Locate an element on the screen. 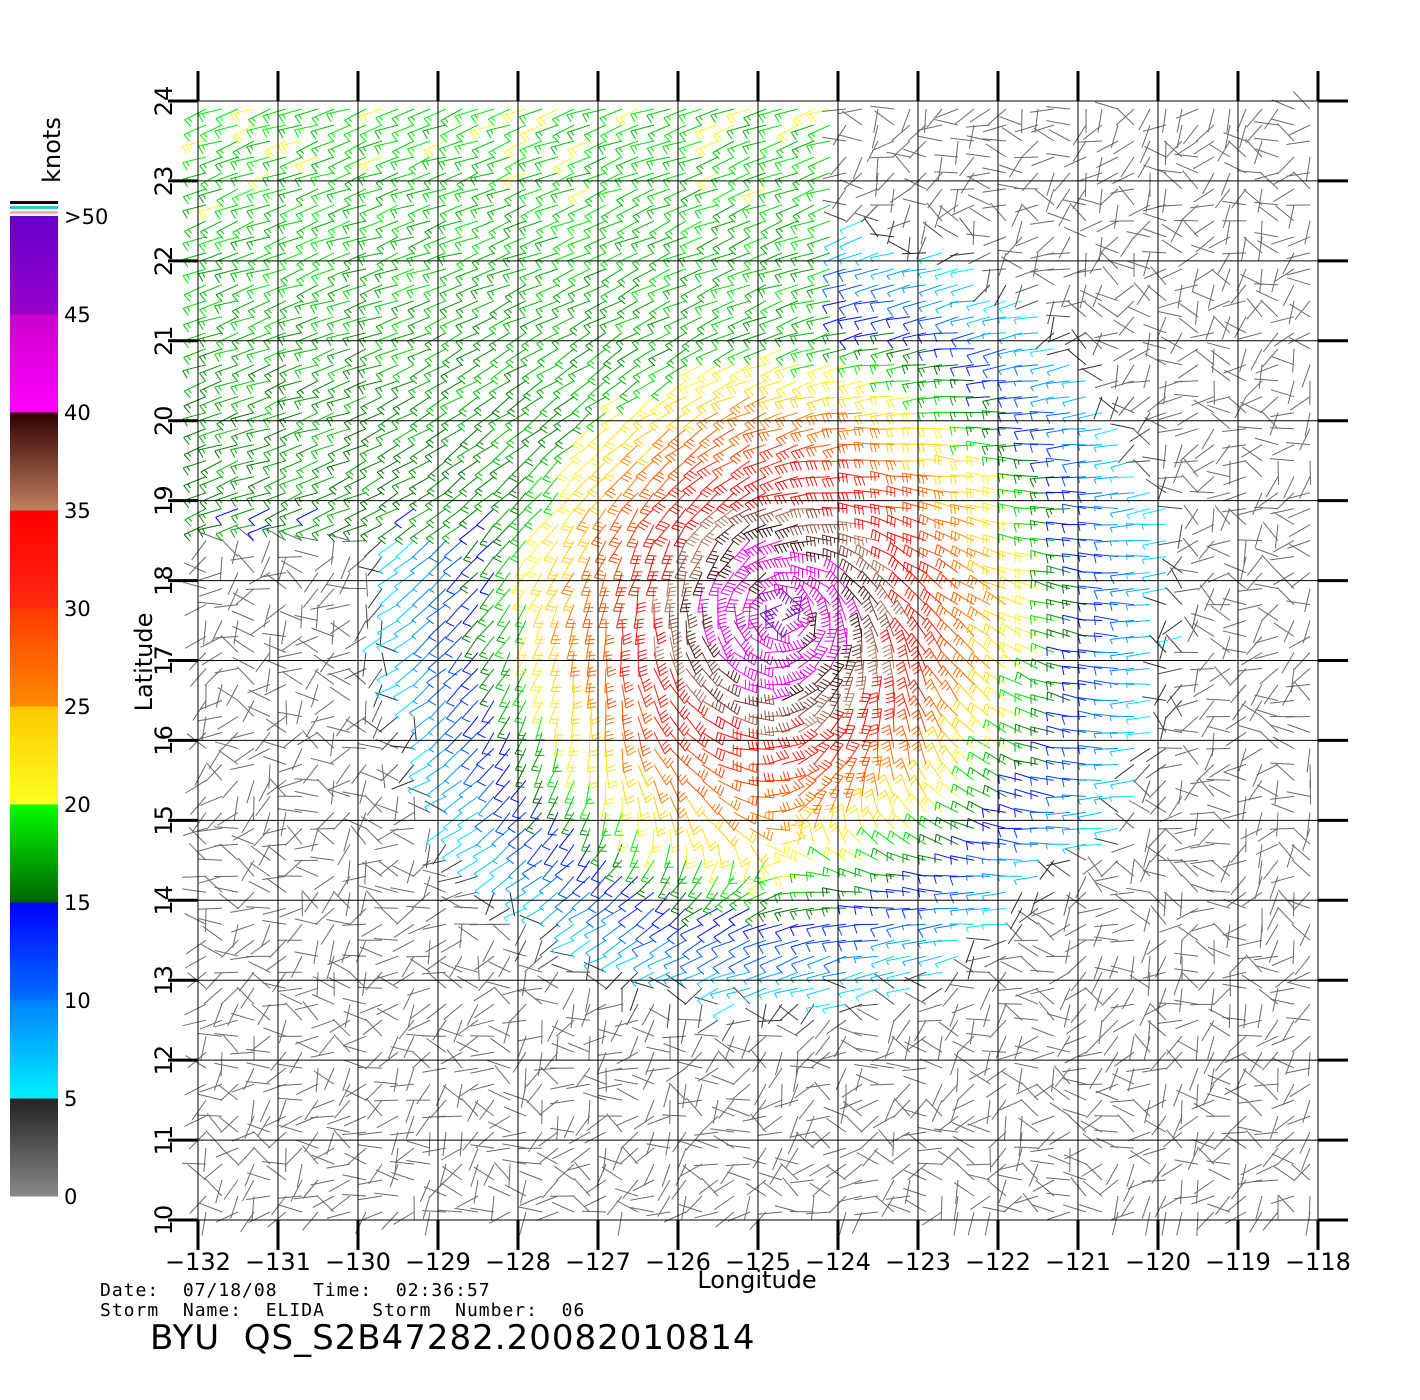  x-tick-label: −130 is located at coordinates (358, 1262).